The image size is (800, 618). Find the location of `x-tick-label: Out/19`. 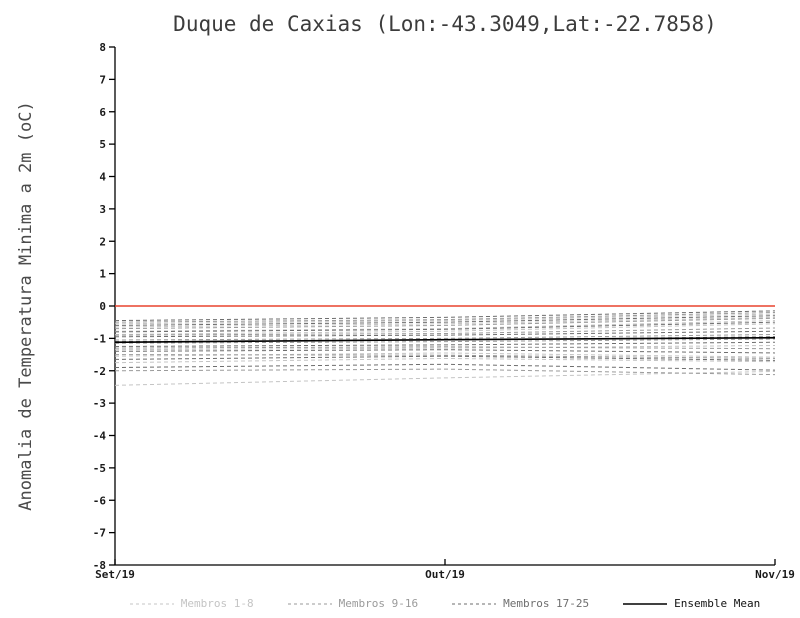

x-tick-label: Out/19 is located at coordinates (445, 574).